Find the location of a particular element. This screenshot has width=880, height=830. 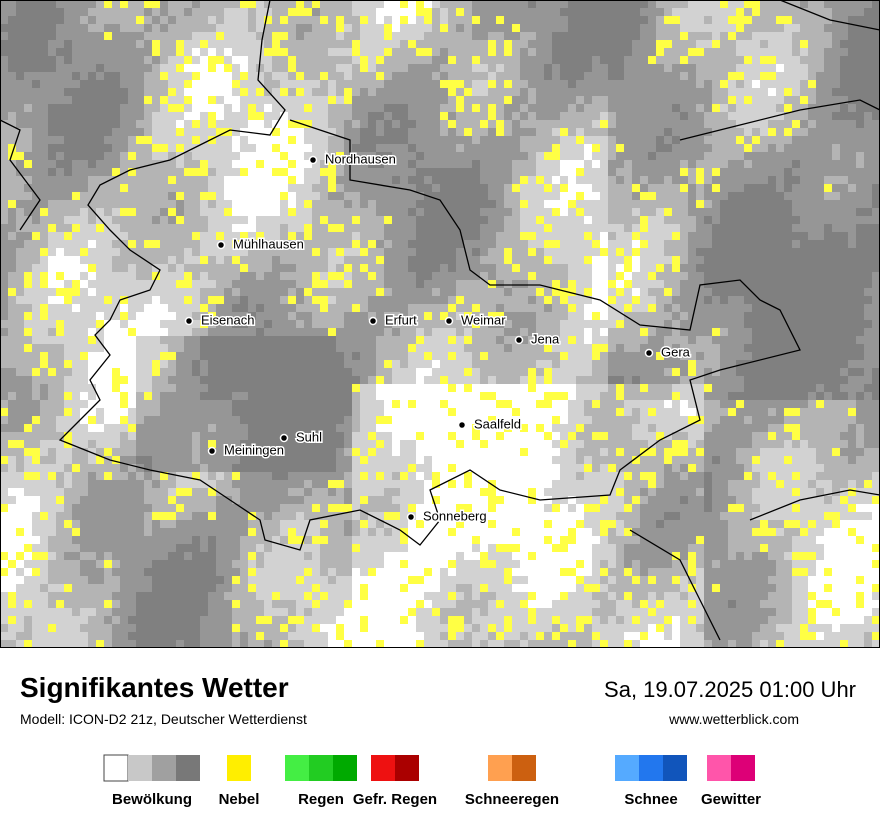

city-label: Jena is located at coordinates (545, 338).